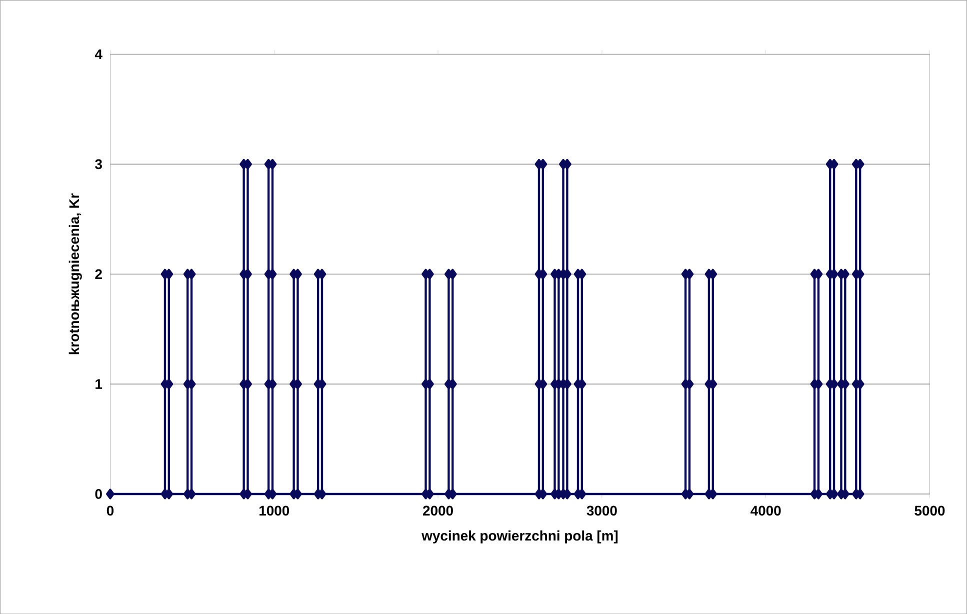 The image size is (967, 614). Describe the element at coordinates (98, 274) in the screenshot. I see `y-tick-label: 2` at that location.